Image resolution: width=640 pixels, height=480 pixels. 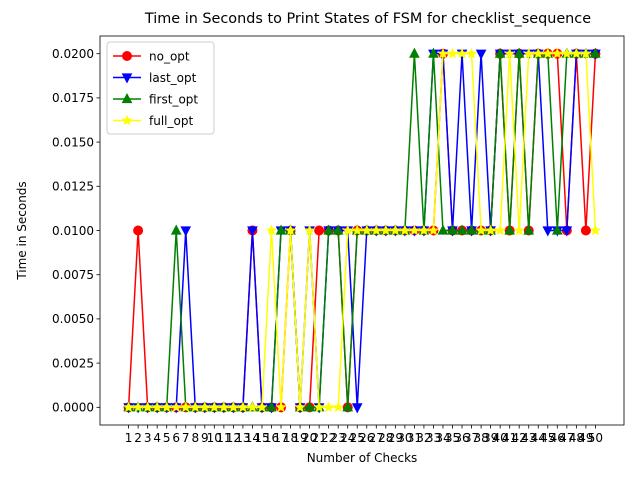 I want to click on x-tick-label: 6, so click(x=176, y=438).